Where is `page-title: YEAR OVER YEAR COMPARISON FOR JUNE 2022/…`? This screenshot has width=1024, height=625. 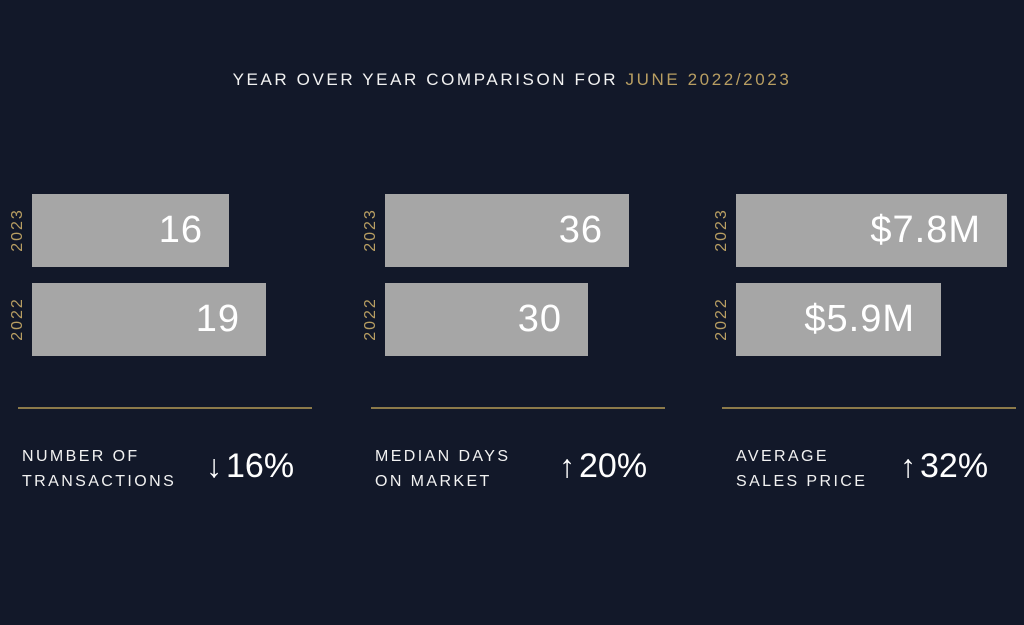
page-title: YEAR OVER YEAR COMPARISON FOR JUNE 2022/… is located at coordinates (512, 80).